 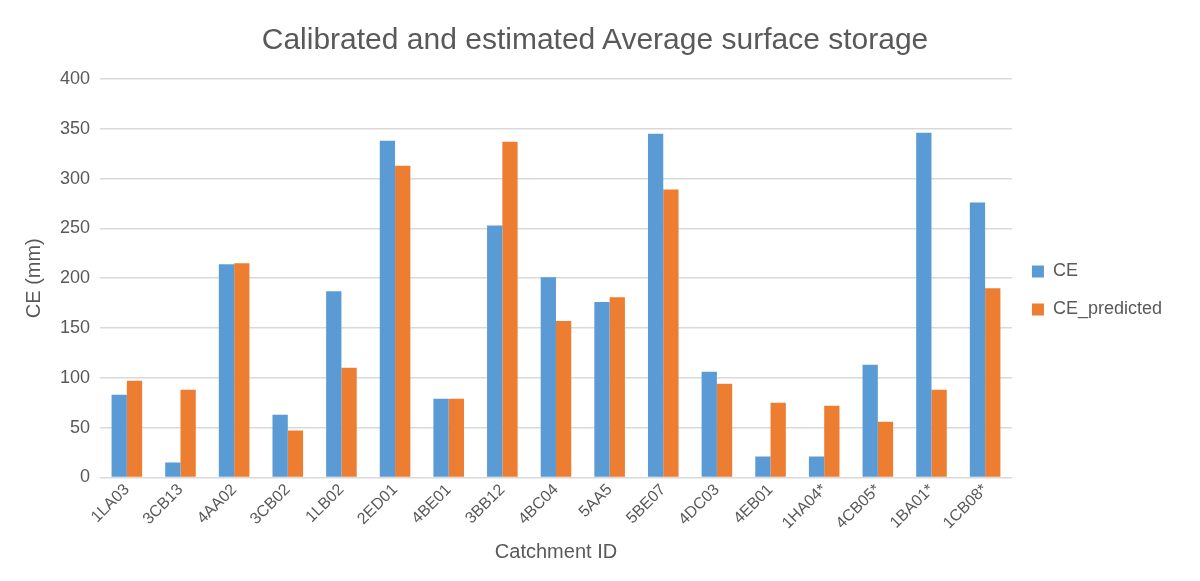 I want to click on y-tick-label: 400, so click(x=75, y=77).